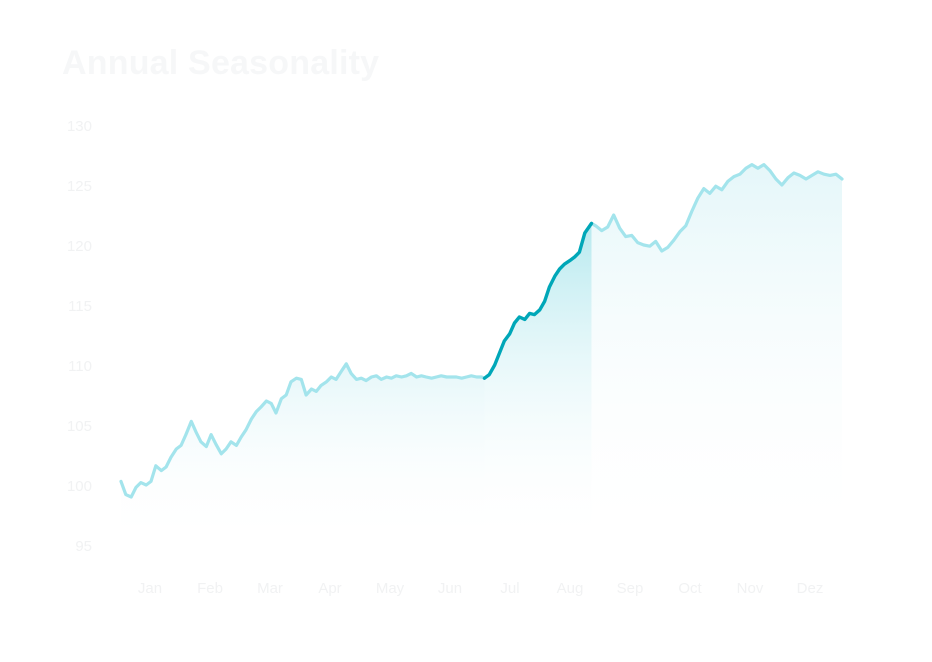  What do you see at coordinates (509, 588) in the screenshot?
I see `x-tick-label: Jul` at bounding box center [509, 588].